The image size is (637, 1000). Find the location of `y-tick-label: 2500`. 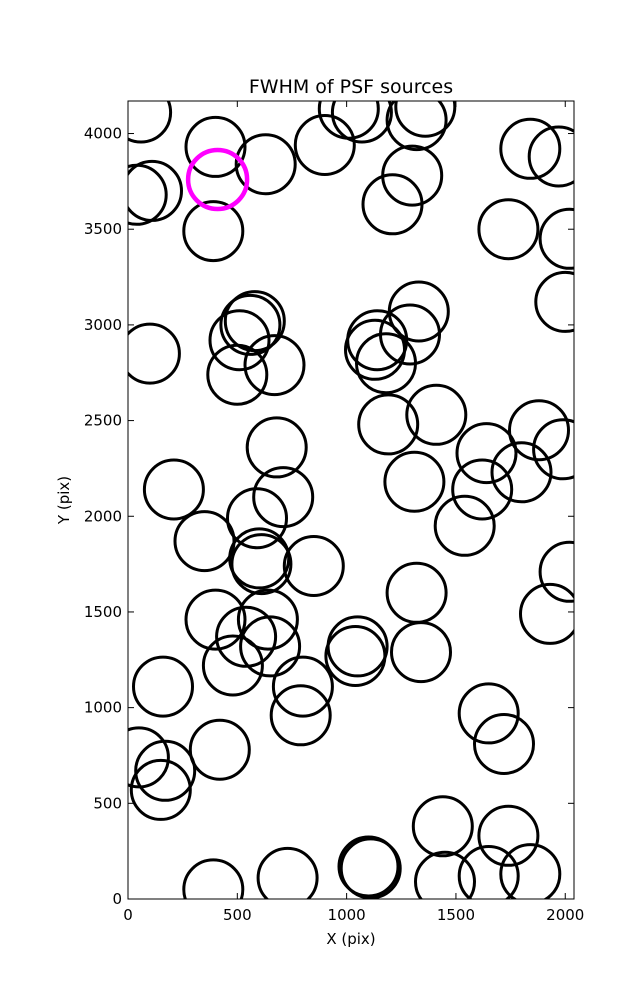

y-tick-label: 2500 is located at coordinates (103, 421).